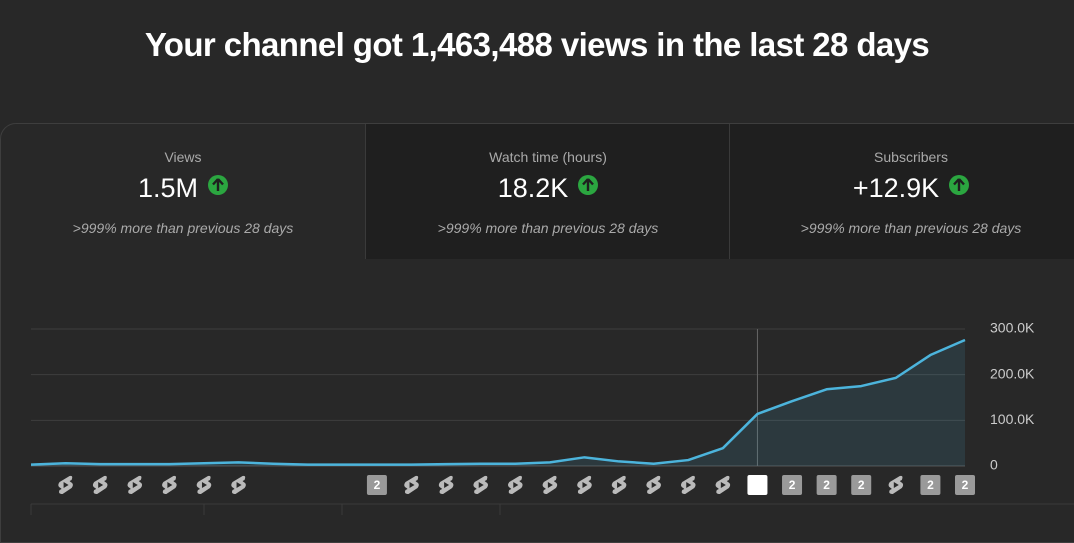 This screenshot has height=543, width=1074. Describe the element at coordinates (548, 157) in the screenshot. I see `tab-label: Watch time (hours)` at that location.